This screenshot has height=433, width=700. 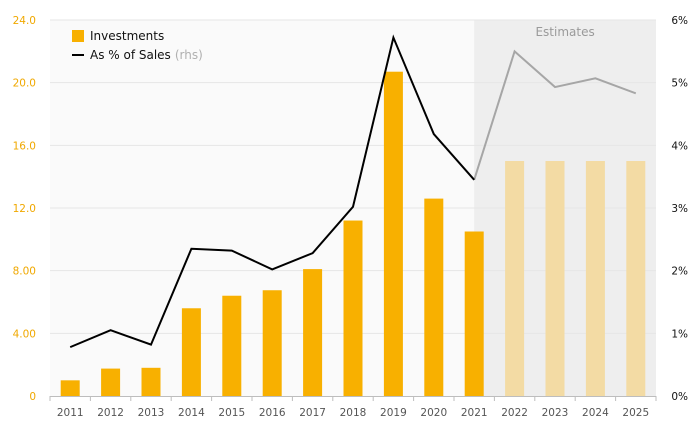 What do you see at coordinates (679, 21) in the screenshot?
I see `right-tick-label: 6%` at bounding box center [679, 21].